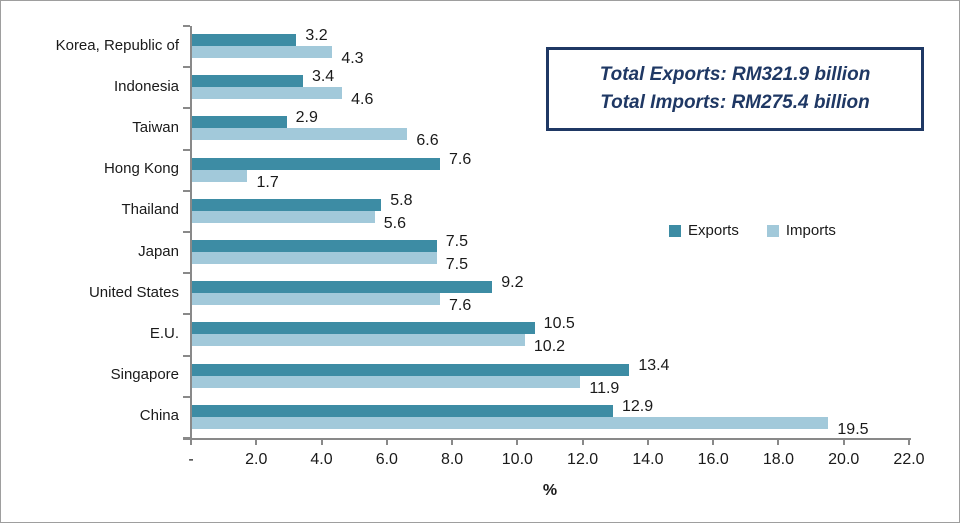 The image size is (960, 523). What do you see at coordinates (452, 459) in the screenshot?
I see `x-tick-label: 8.0` at bounding box center [452, 459].